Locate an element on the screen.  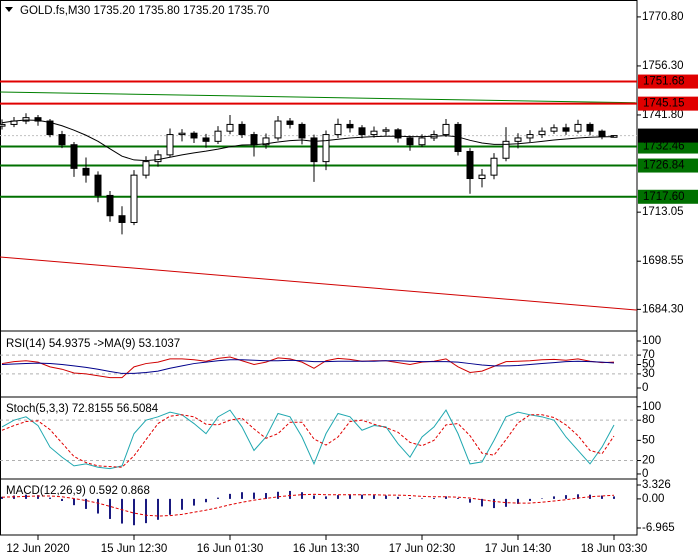
y-tick-label: -6.965 is located at coordinates (658, 528).